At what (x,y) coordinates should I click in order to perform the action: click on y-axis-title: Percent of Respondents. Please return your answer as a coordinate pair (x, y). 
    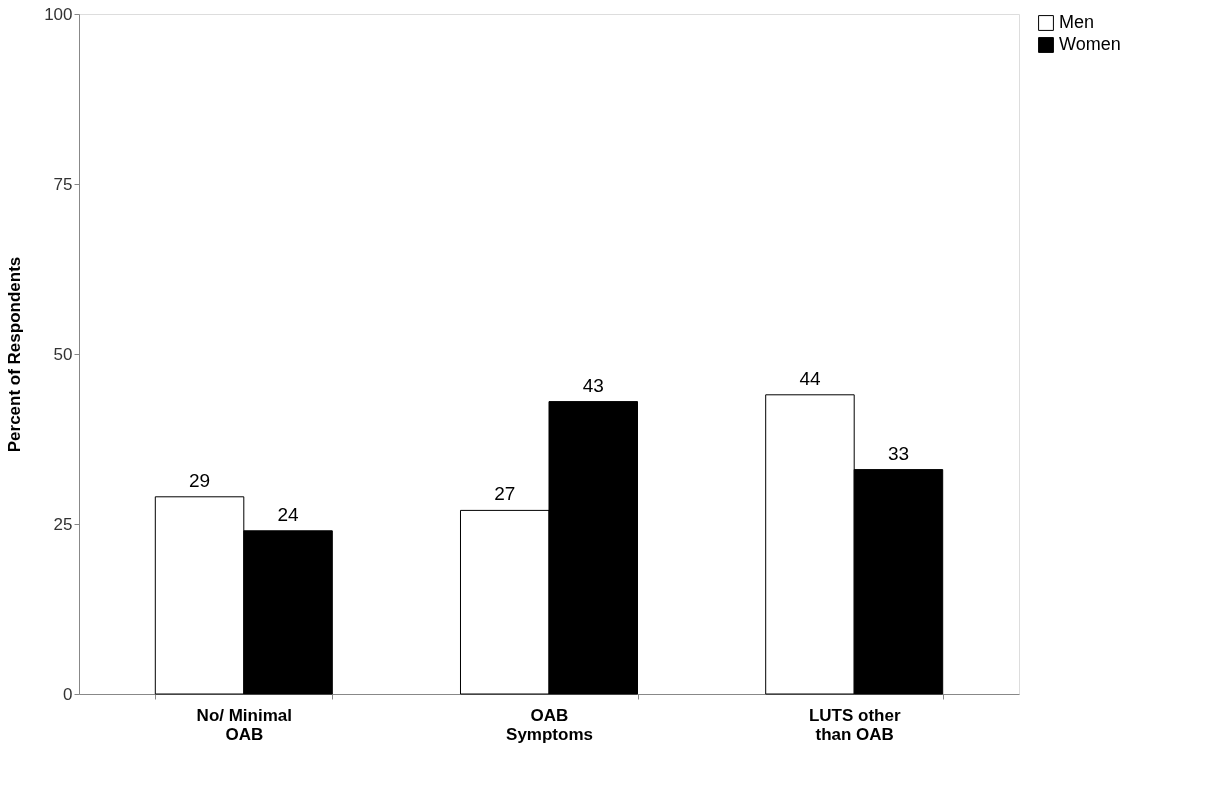
    Looking at the image, I should click on (15, 354).